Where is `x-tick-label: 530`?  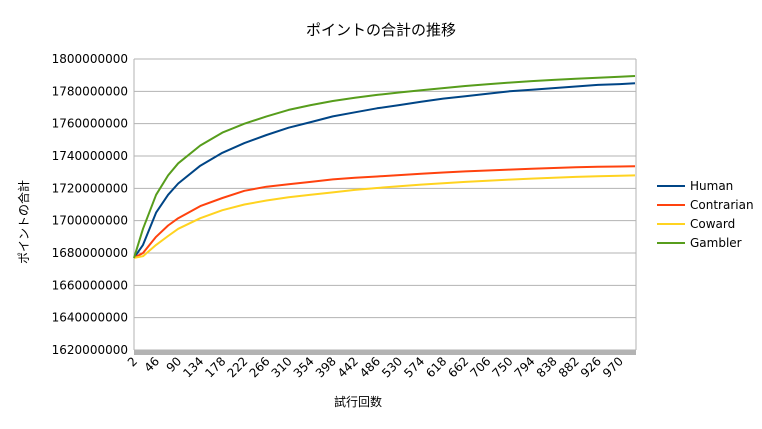 x-tick-label: 530 is located at coordinates (392, 367).